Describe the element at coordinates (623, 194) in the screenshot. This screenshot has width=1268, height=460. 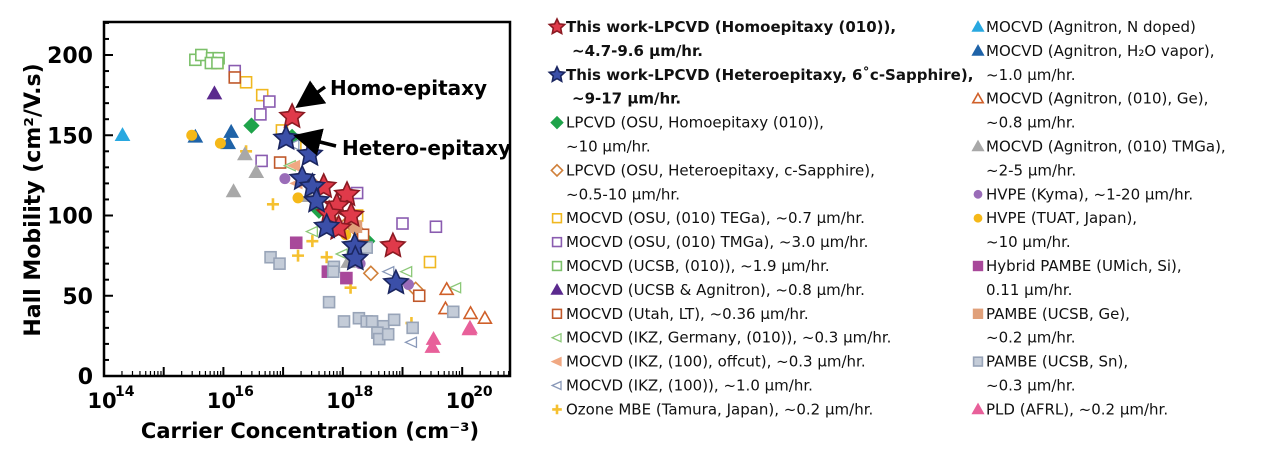
I see `legend-label: ~0.5-10 µm/hr.` at that location.